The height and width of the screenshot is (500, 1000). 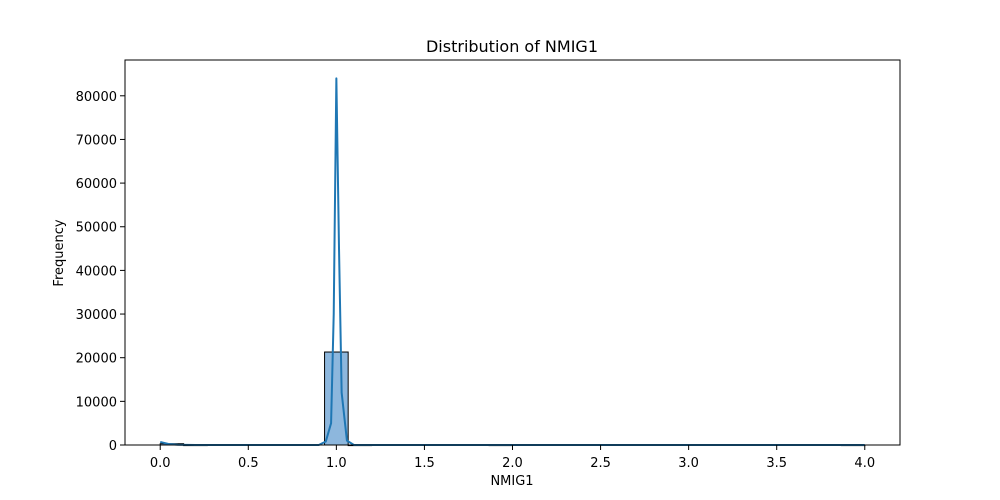 What do you see at coordinates (424, 463) in the screenshot?
I see `x-tick-label: 1.5` at bounding box center [424, 463].